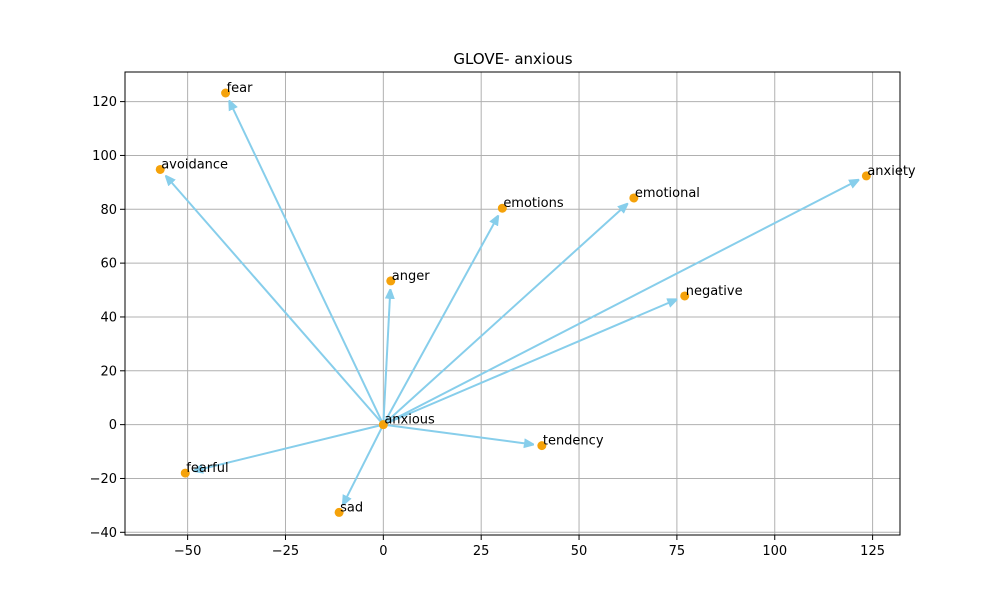 This screenshot has width=1000, height=604. What do you see at coordinates (108, 210) in the screenshot?
I see `y-tick-label: 80` at bounding box center [108, 210].